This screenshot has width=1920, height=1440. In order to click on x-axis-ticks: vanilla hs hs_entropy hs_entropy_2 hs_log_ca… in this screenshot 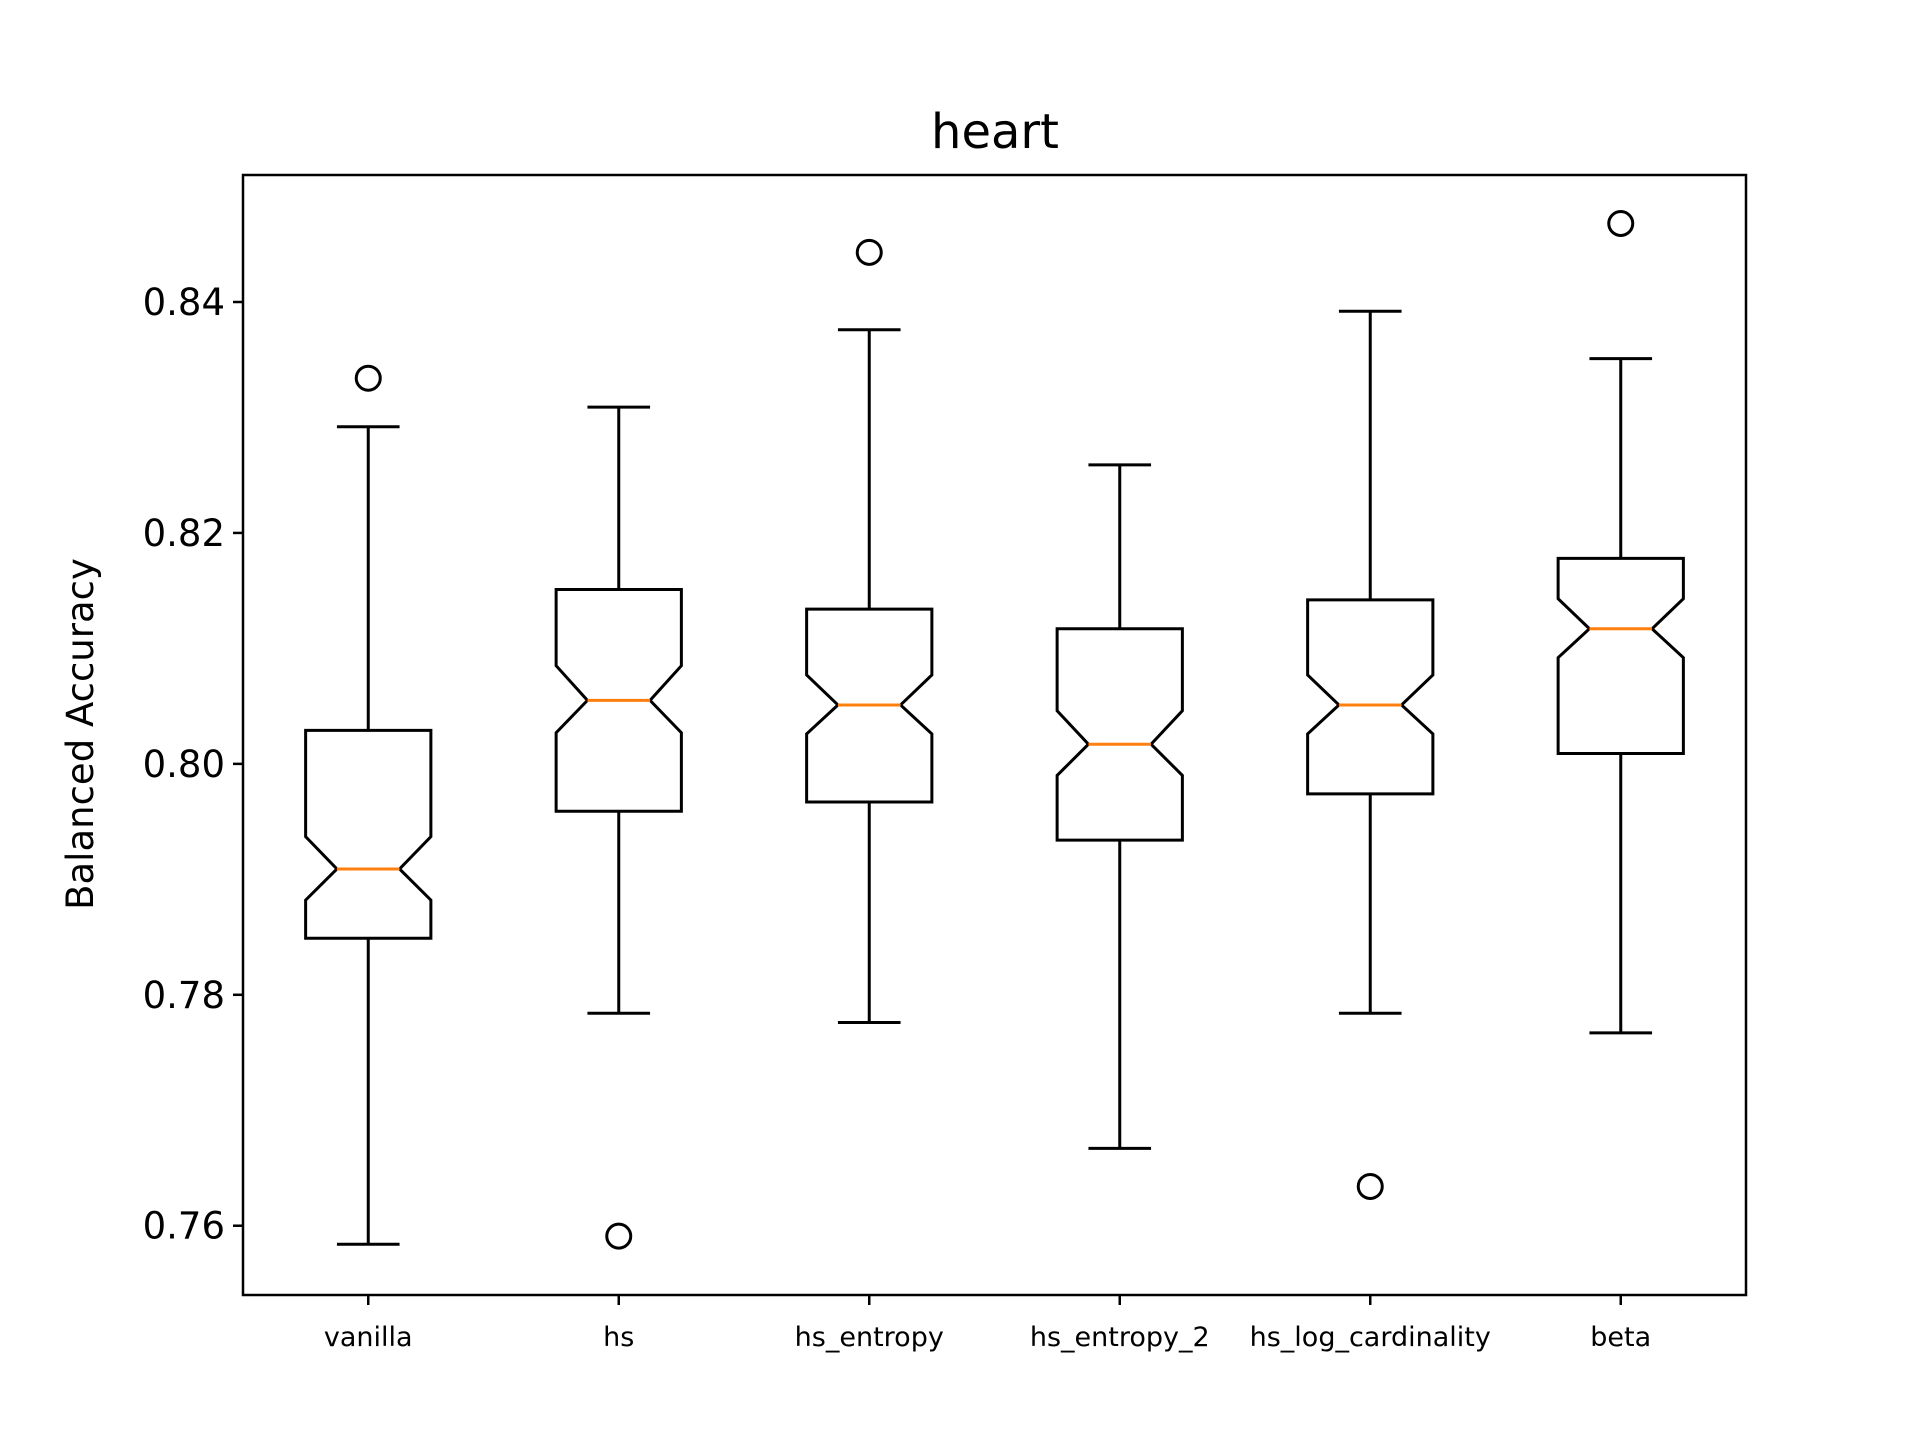, I will do `click(987, 1324)`.